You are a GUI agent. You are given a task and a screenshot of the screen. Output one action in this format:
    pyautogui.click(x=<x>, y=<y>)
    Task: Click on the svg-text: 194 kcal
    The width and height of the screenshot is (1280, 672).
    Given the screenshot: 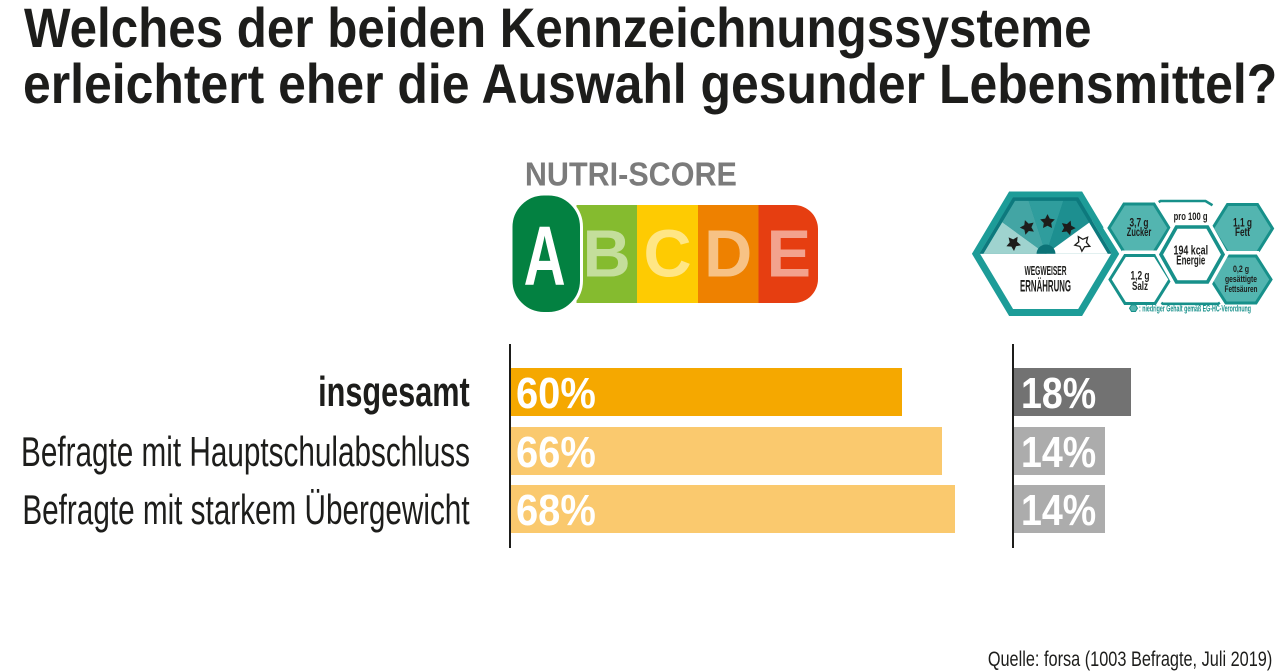 What is the action you would take?
    pyautogui.click(x=1191, y=249)
    